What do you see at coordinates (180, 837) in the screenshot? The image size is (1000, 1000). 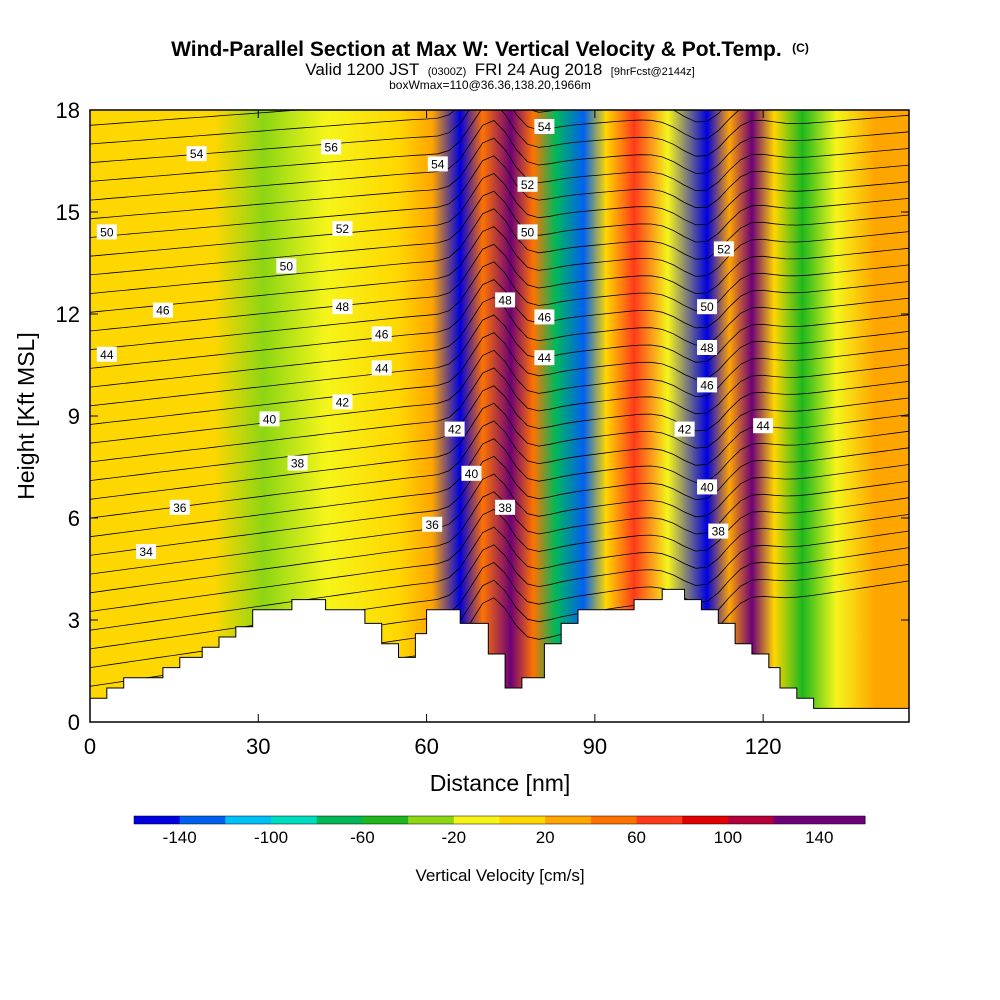 I see `colorbar-tick-label: -140` at bounding box center [180, 837].